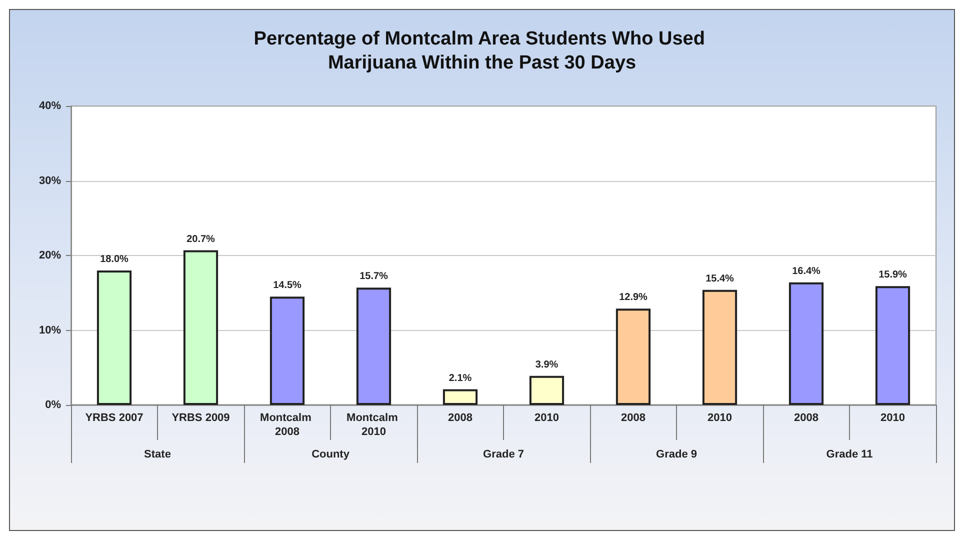  What do you see at coordinates (114, 259) in the screenshot?
I see `data-label: 18.0%` at bounding box center [114, 259].